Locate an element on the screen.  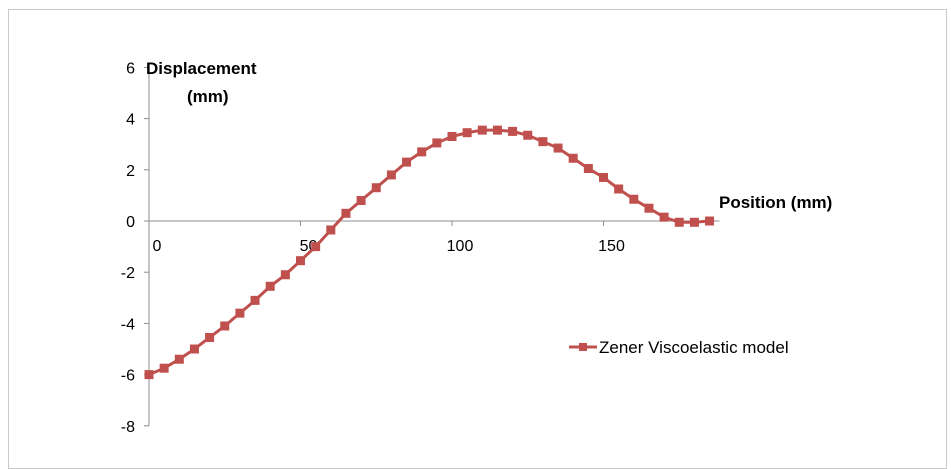
x-tick-label: 150 is located at coordinates (611, 246).